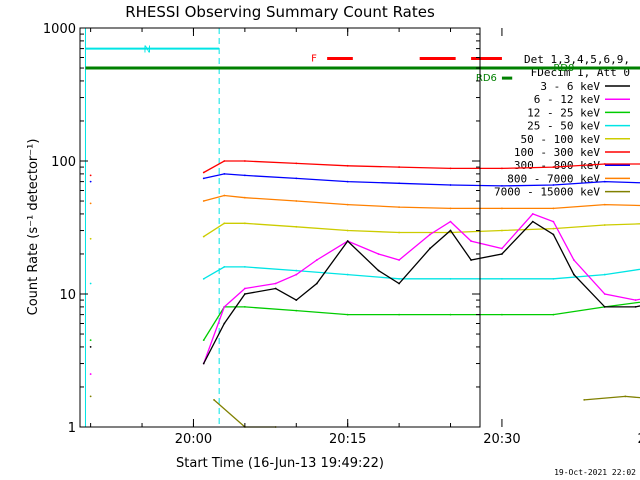  Describe the element at coordinates (557, 165) in the screenshot. I see `legend-label-6: 300 - 800 keV` at that location.